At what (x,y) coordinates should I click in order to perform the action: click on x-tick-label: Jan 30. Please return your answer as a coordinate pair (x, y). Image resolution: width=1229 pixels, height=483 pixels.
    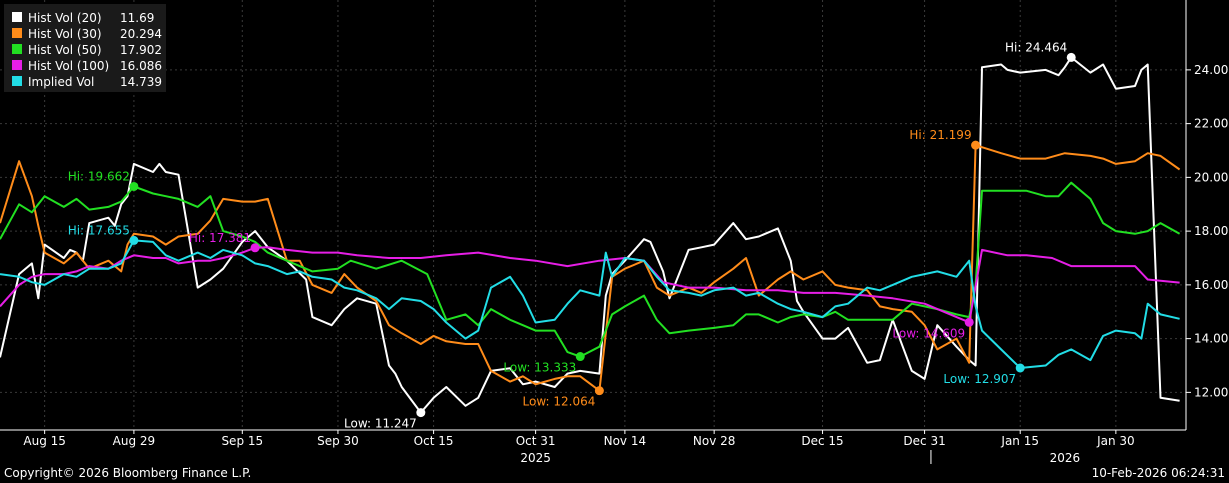
    Looking at the image, I should click on (1115, 441).